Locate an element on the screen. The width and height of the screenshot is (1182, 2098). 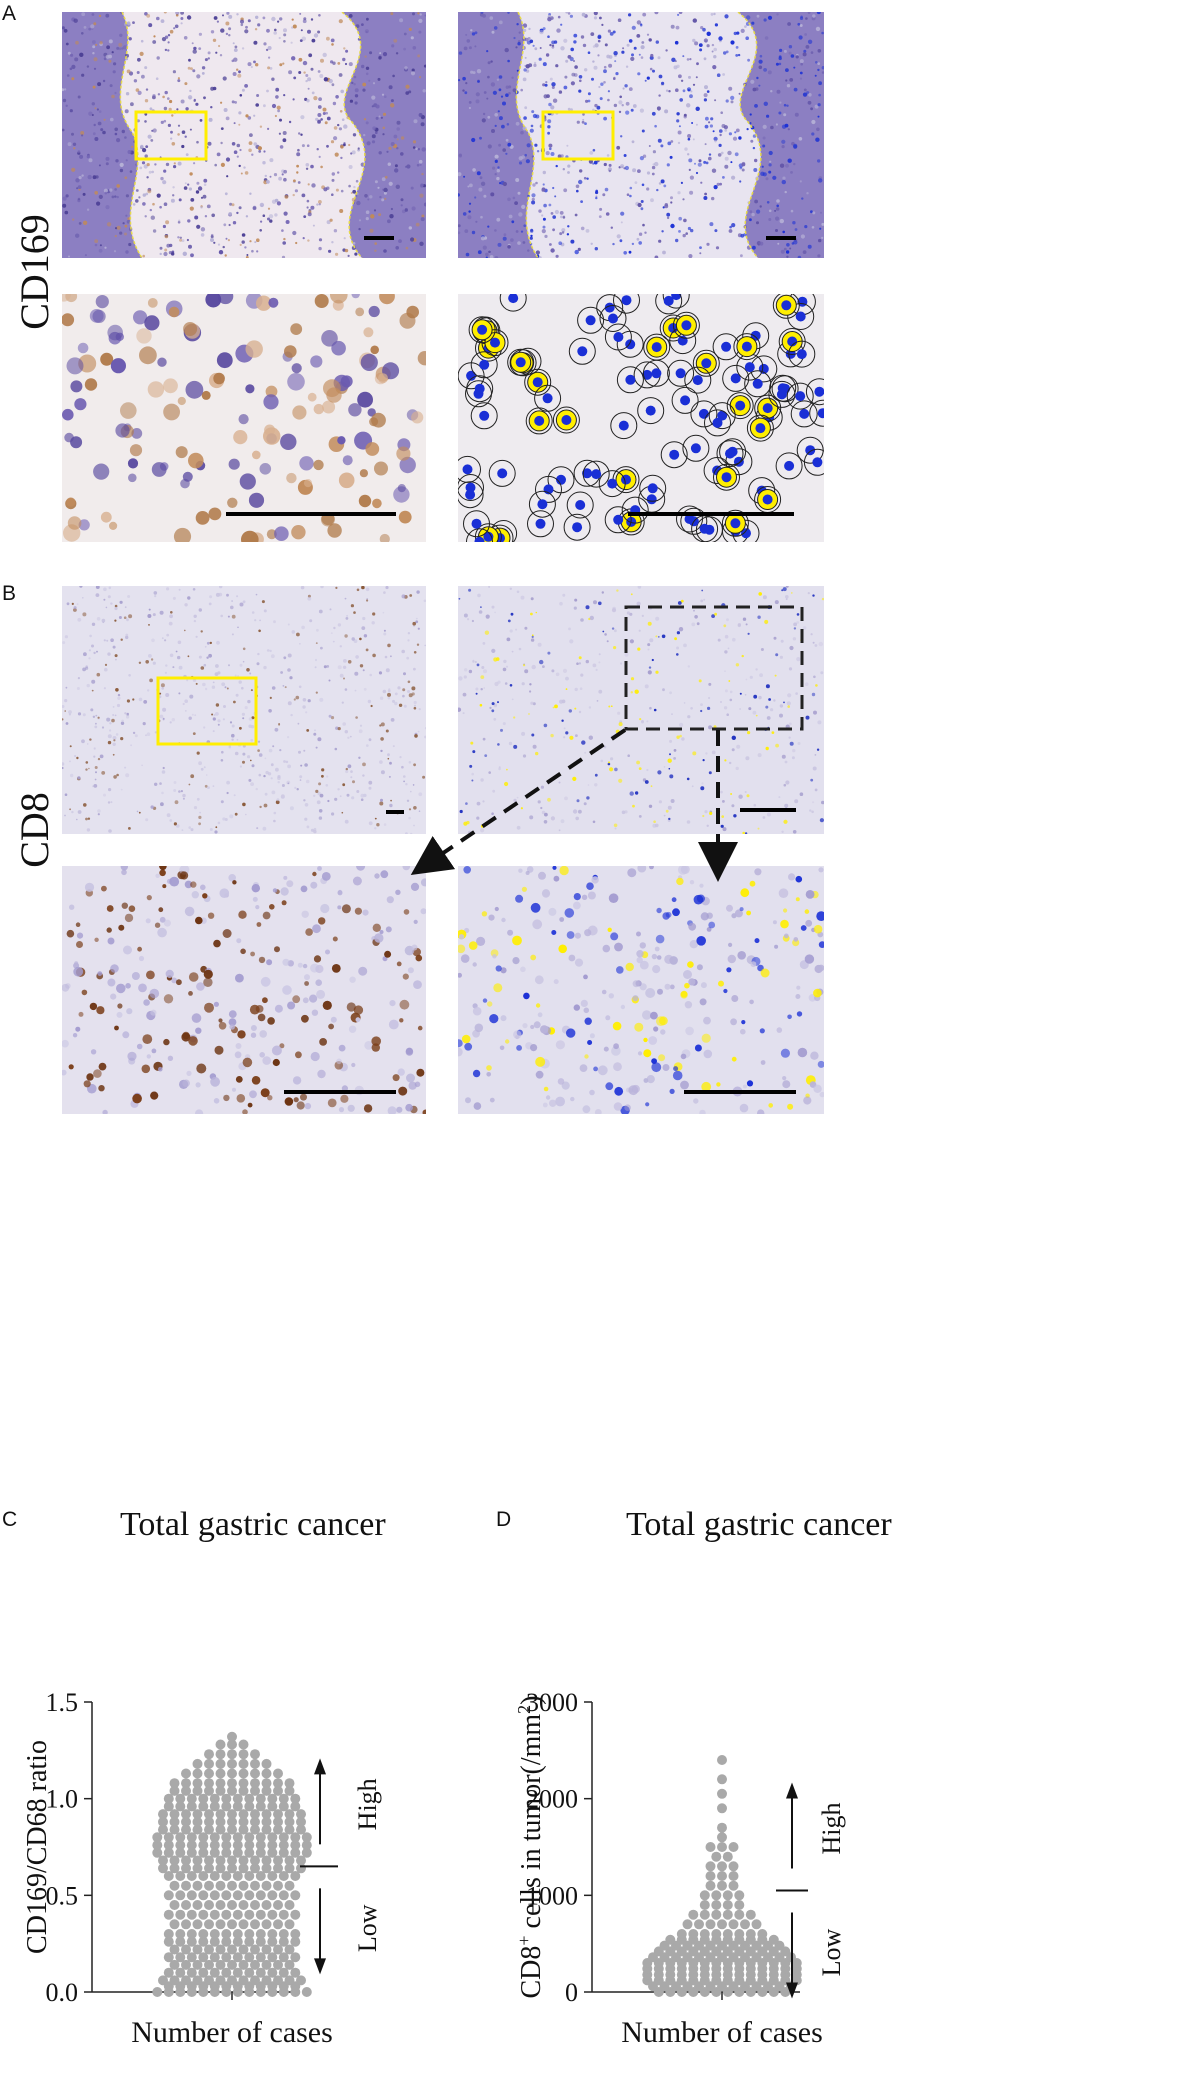
panel-label-b: B is located at coordinates (9, 593).